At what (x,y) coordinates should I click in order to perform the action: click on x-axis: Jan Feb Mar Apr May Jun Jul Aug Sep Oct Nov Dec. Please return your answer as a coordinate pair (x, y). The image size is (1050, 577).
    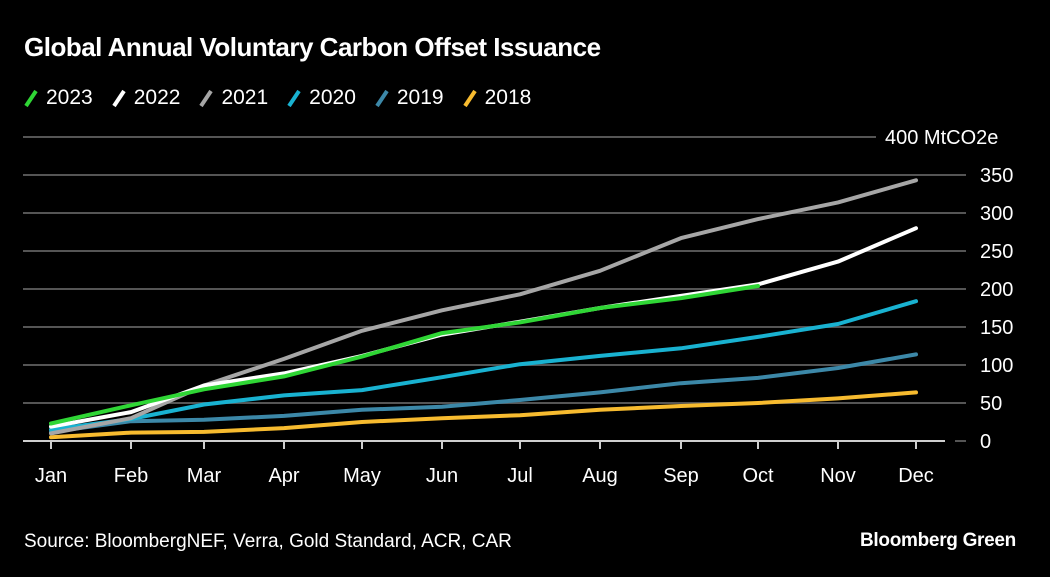
    Looking at the image, I should click on (484, 464).